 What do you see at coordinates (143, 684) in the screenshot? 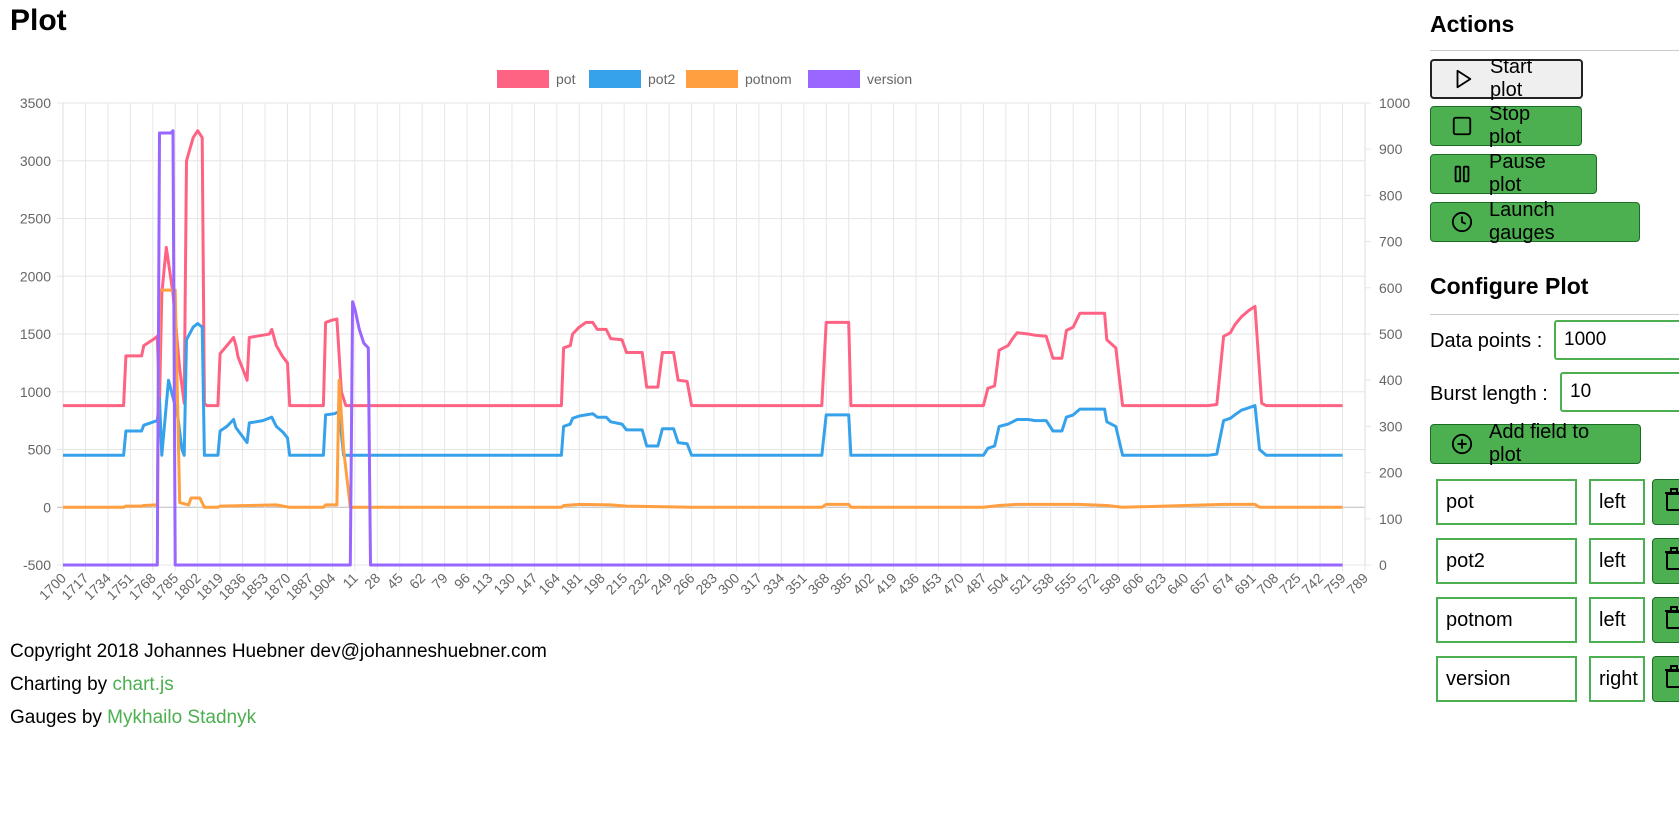
I see `chartjs-link: chart.js` at bounding box center [143, 684].